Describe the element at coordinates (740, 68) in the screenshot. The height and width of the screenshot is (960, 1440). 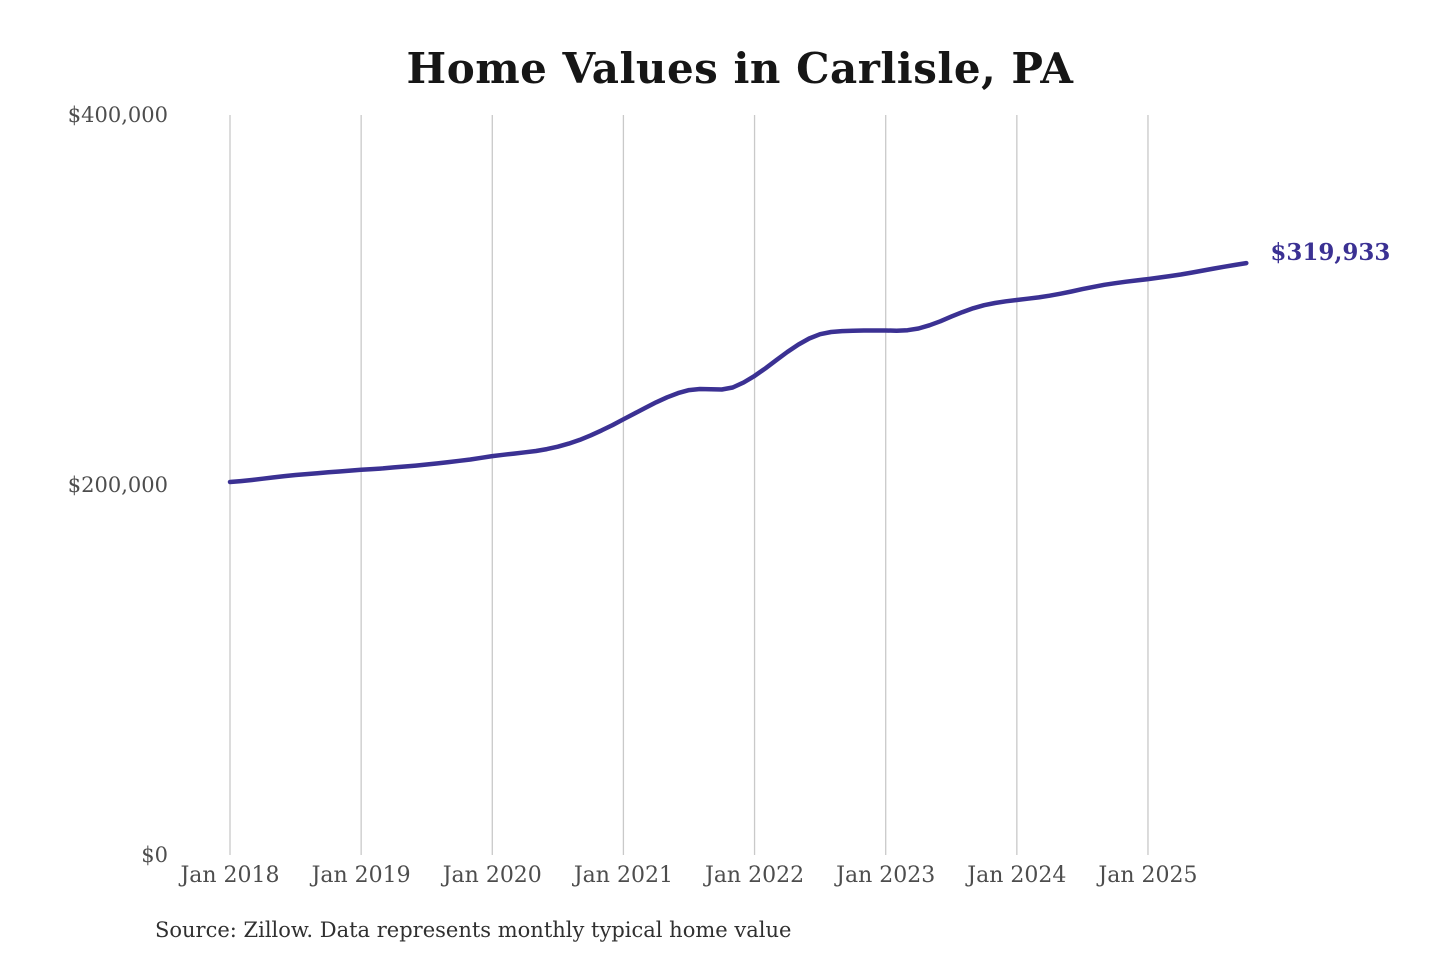
I see `chart-title: Home Values in Carlisle, PA` at that location.